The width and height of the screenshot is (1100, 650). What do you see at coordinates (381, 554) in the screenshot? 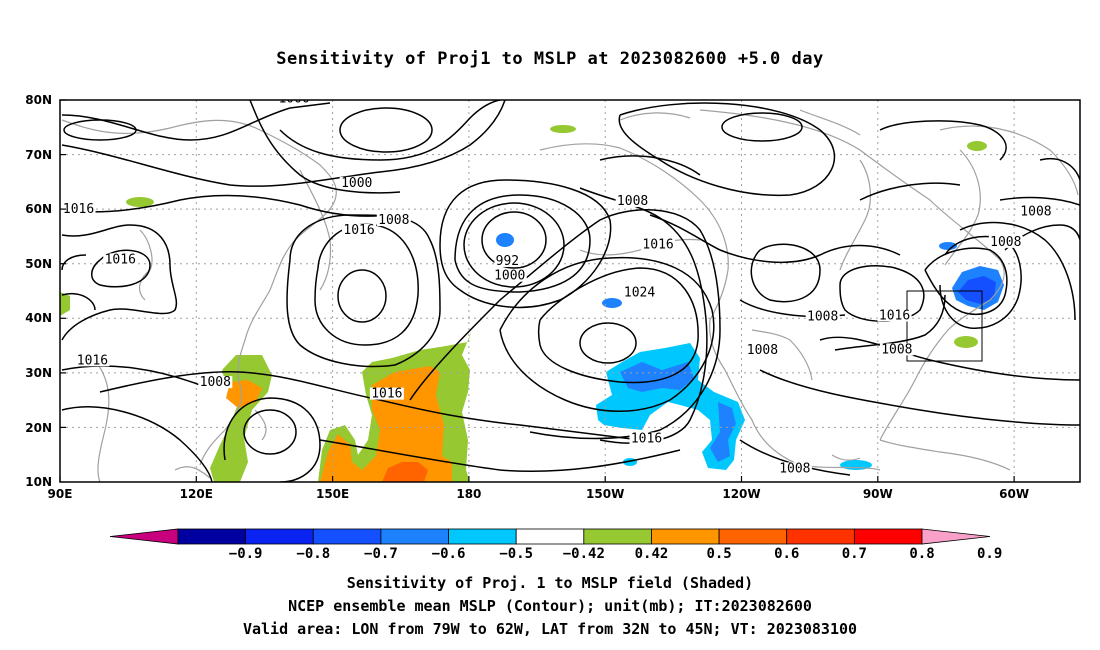
I see `colorbar-label: −0.7` at bounding box center [381, 554].